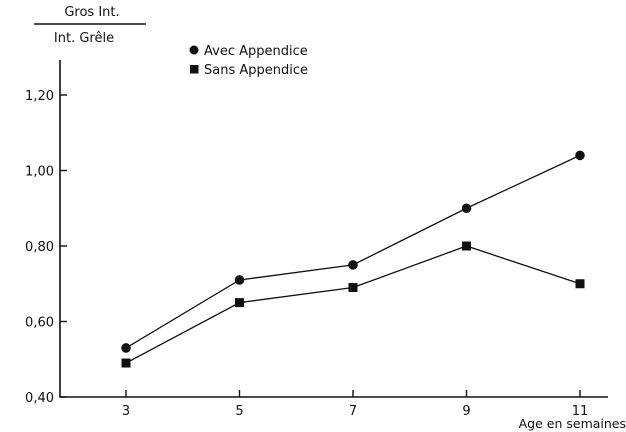  I want to click on x-axis-ticks: 3 5 7 9 11, so click(355, 404).